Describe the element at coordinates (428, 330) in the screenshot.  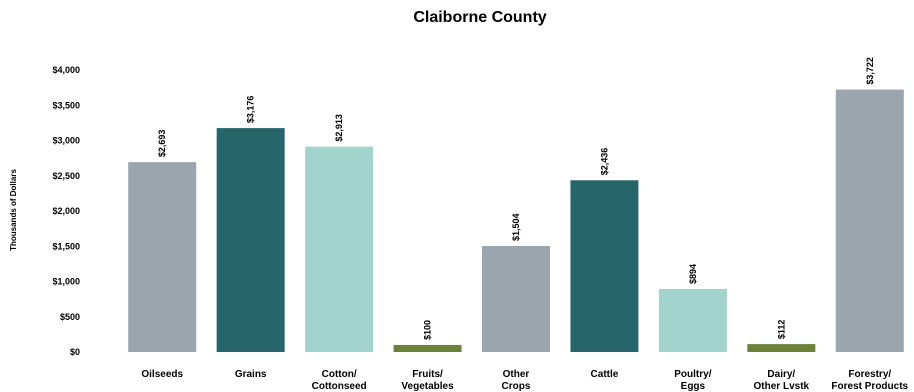
I see `data-label: $100` at that location.